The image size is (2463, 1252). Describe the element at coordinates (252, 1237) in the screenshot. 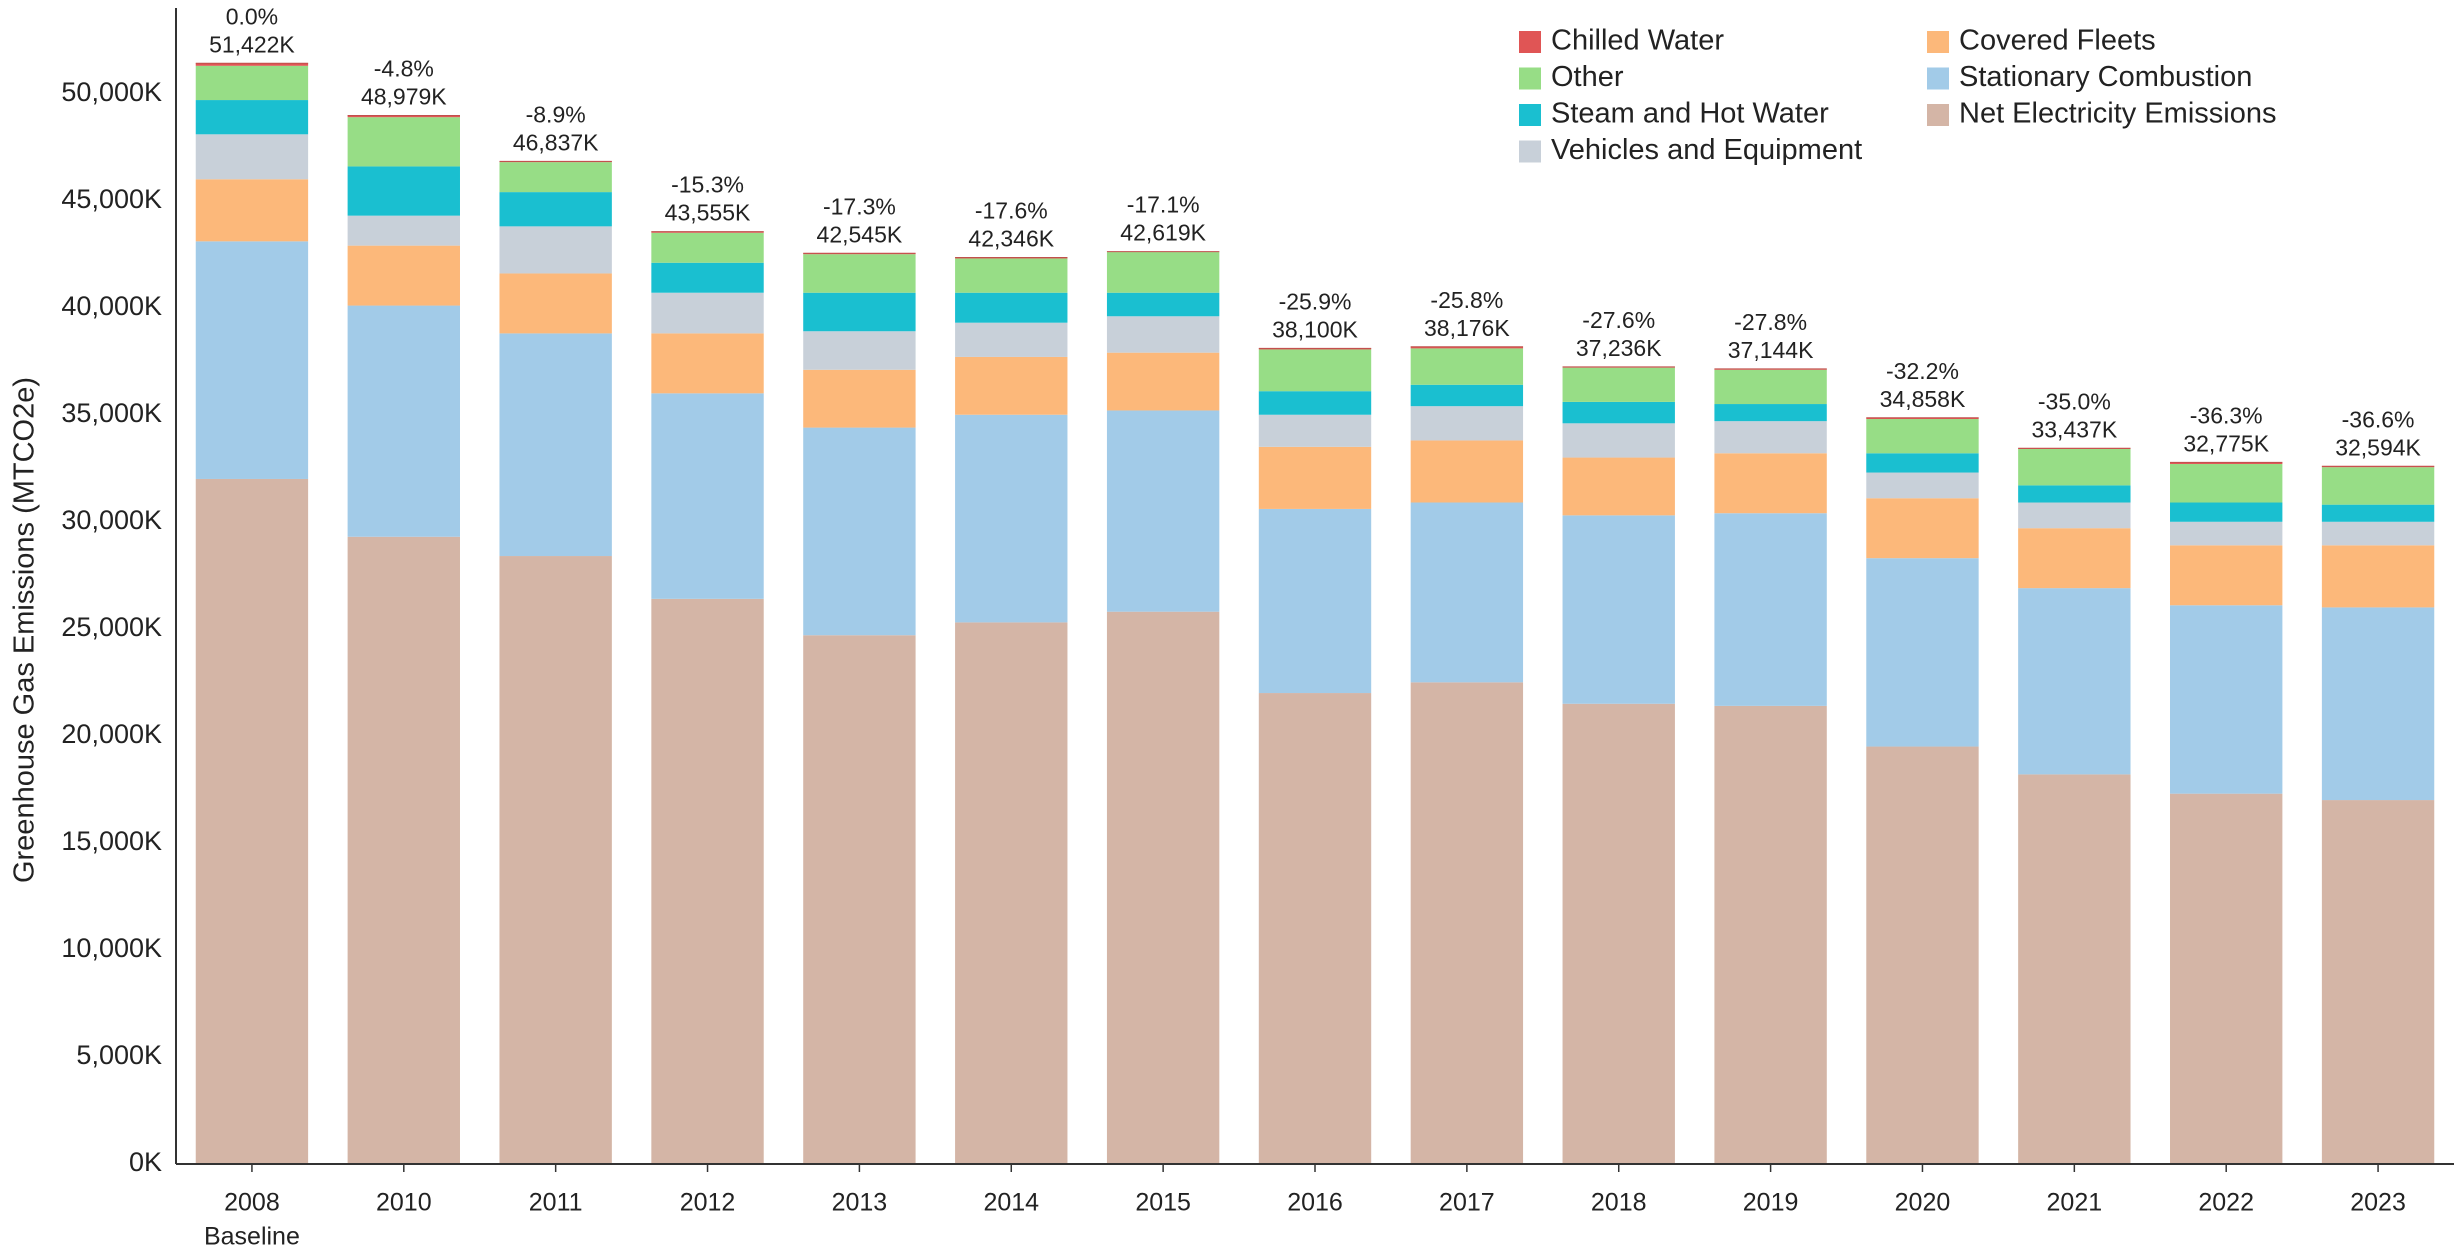

I see `x-tick-sublabel: Baseline` at that location.